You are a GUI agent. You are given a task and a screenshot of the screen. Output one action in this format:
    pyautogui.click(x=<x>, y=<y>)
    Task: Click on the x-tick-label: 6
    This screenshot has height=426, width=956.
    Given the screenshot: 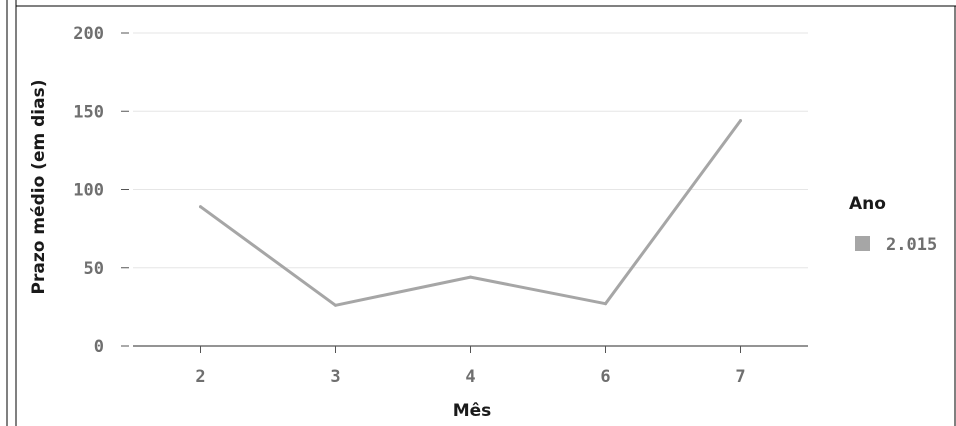 What is the action you would take?
    pyautogui.click(x=605, y=377)
    